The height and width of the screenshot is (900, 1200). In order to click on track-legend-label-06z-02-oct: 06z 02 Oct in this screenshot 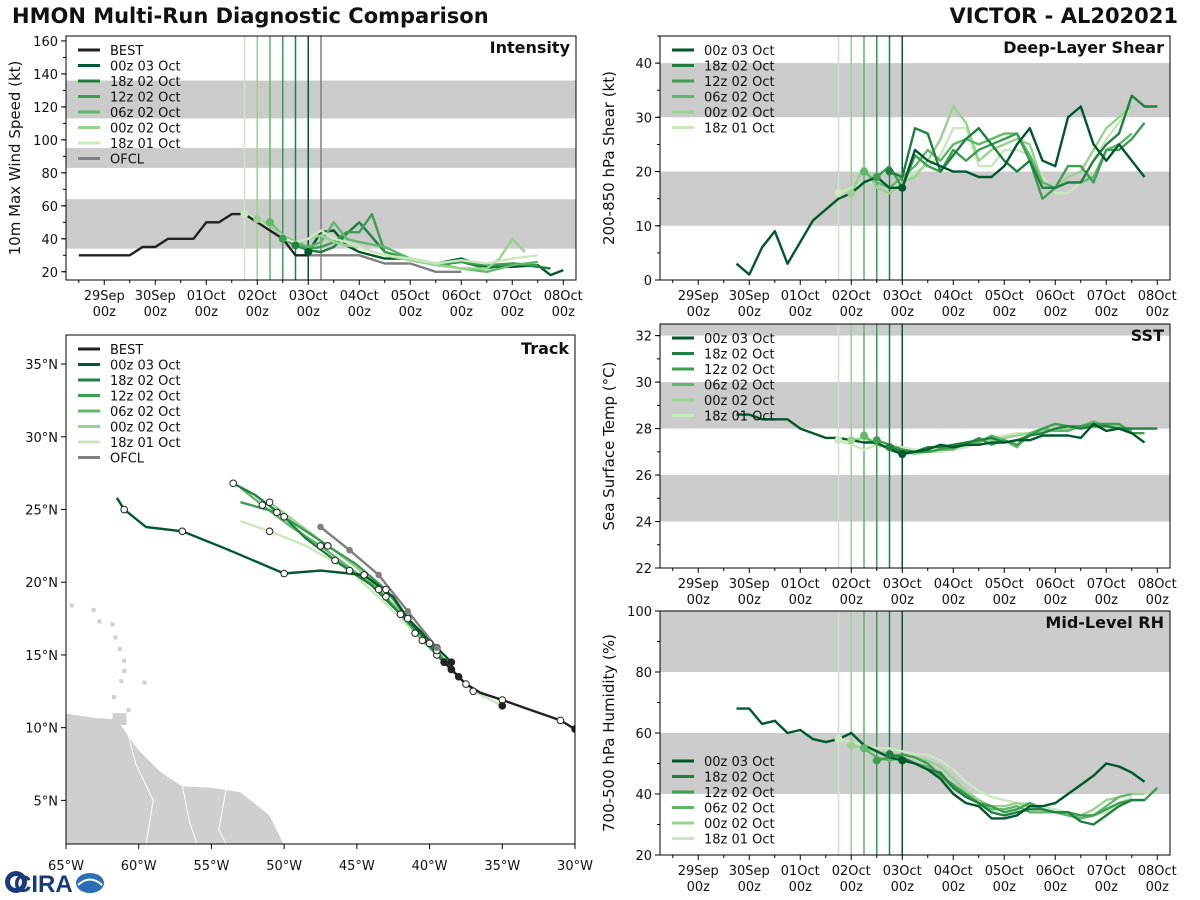, I will do `click(145, 412)`.